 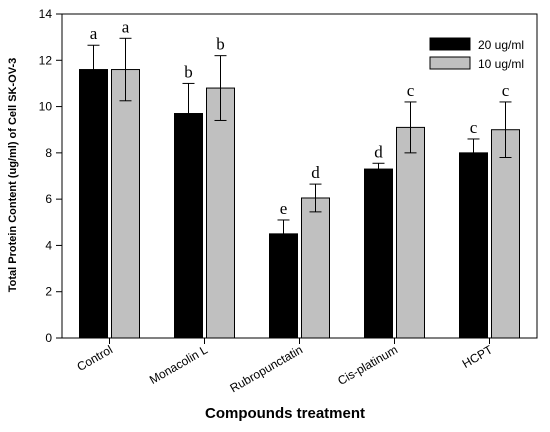 I want to click on x-tick-label: Control, so click(x=94, y=357).